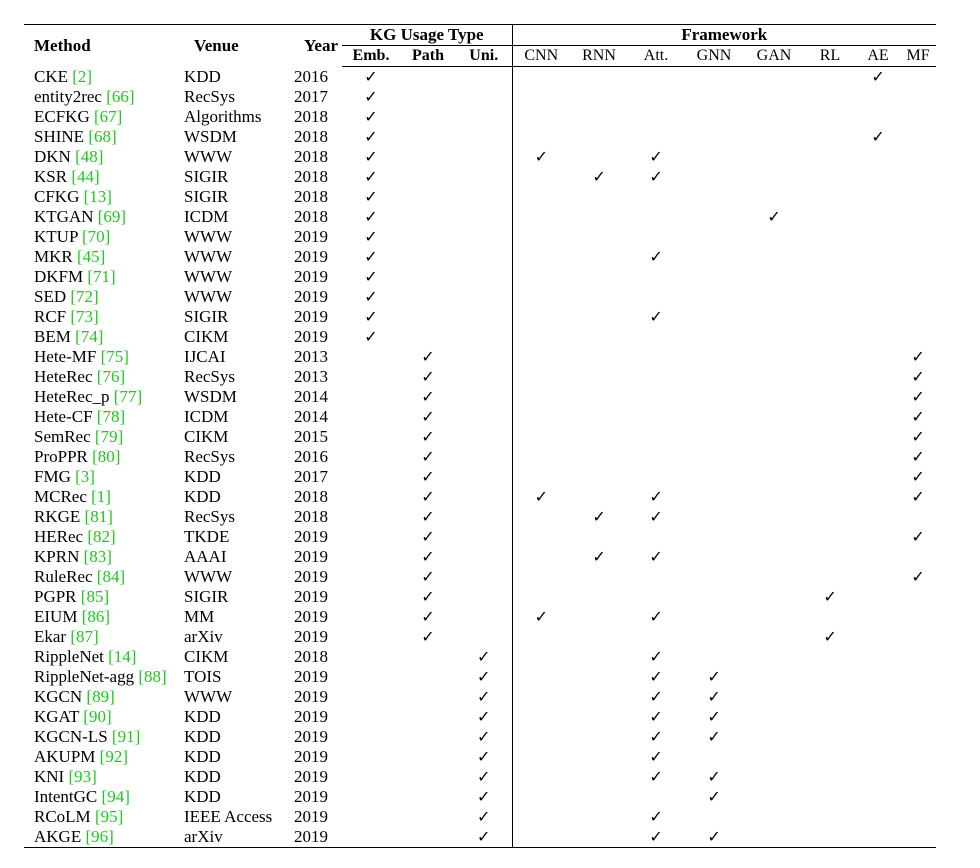 The height and width of the screenshot is (868, 980). I want to click on reference-link: [74], so click(89, 336).